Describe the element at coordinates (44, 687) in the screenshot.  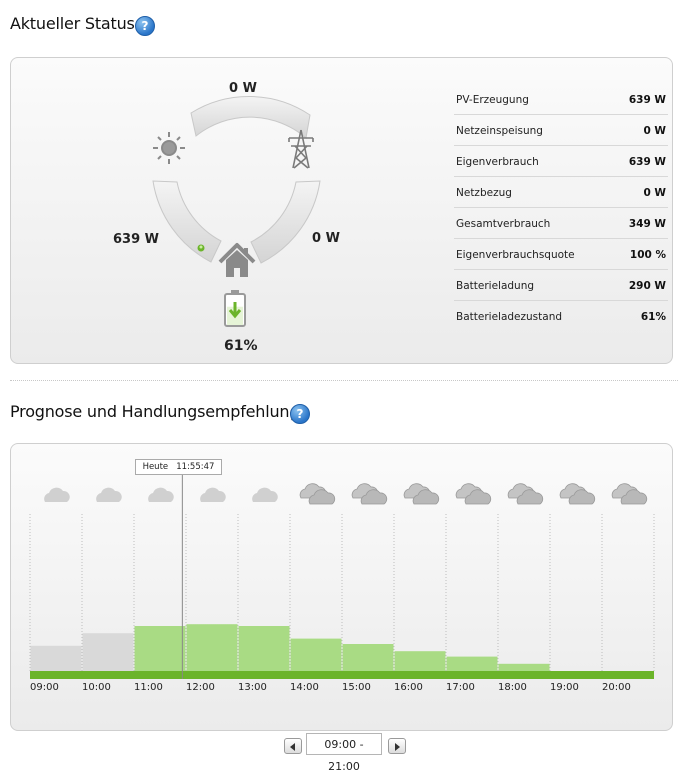
I see `x-tick-label: 09:00` at that location.